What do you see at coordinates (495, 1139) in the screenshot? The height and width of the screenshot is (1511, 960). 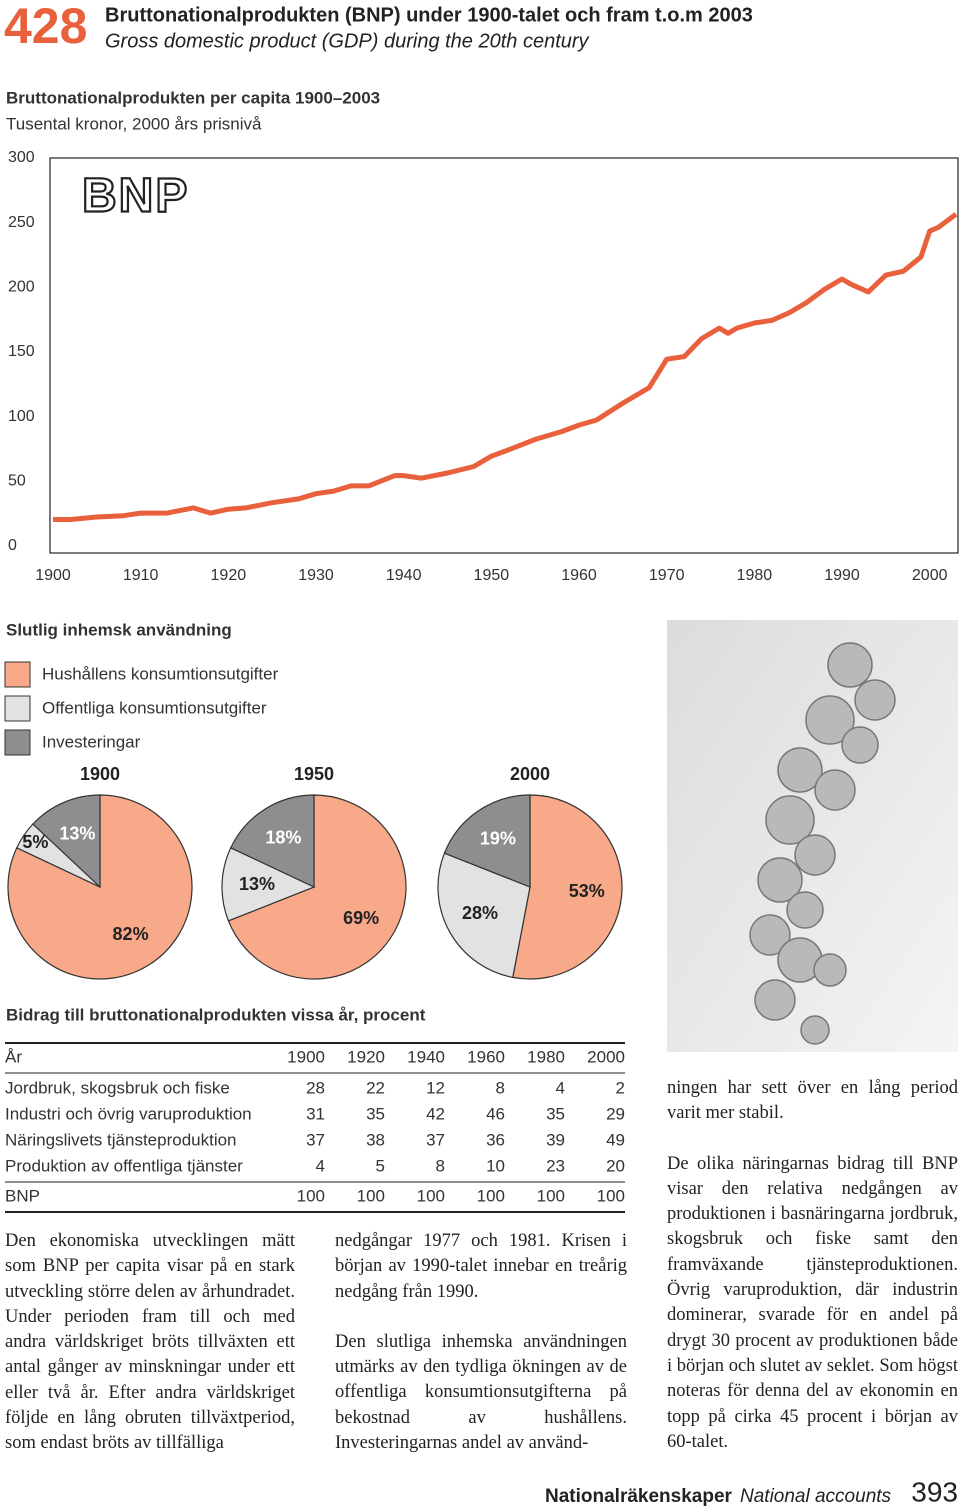 I see `table-cell: 36` at bounding box center [495, 1139].